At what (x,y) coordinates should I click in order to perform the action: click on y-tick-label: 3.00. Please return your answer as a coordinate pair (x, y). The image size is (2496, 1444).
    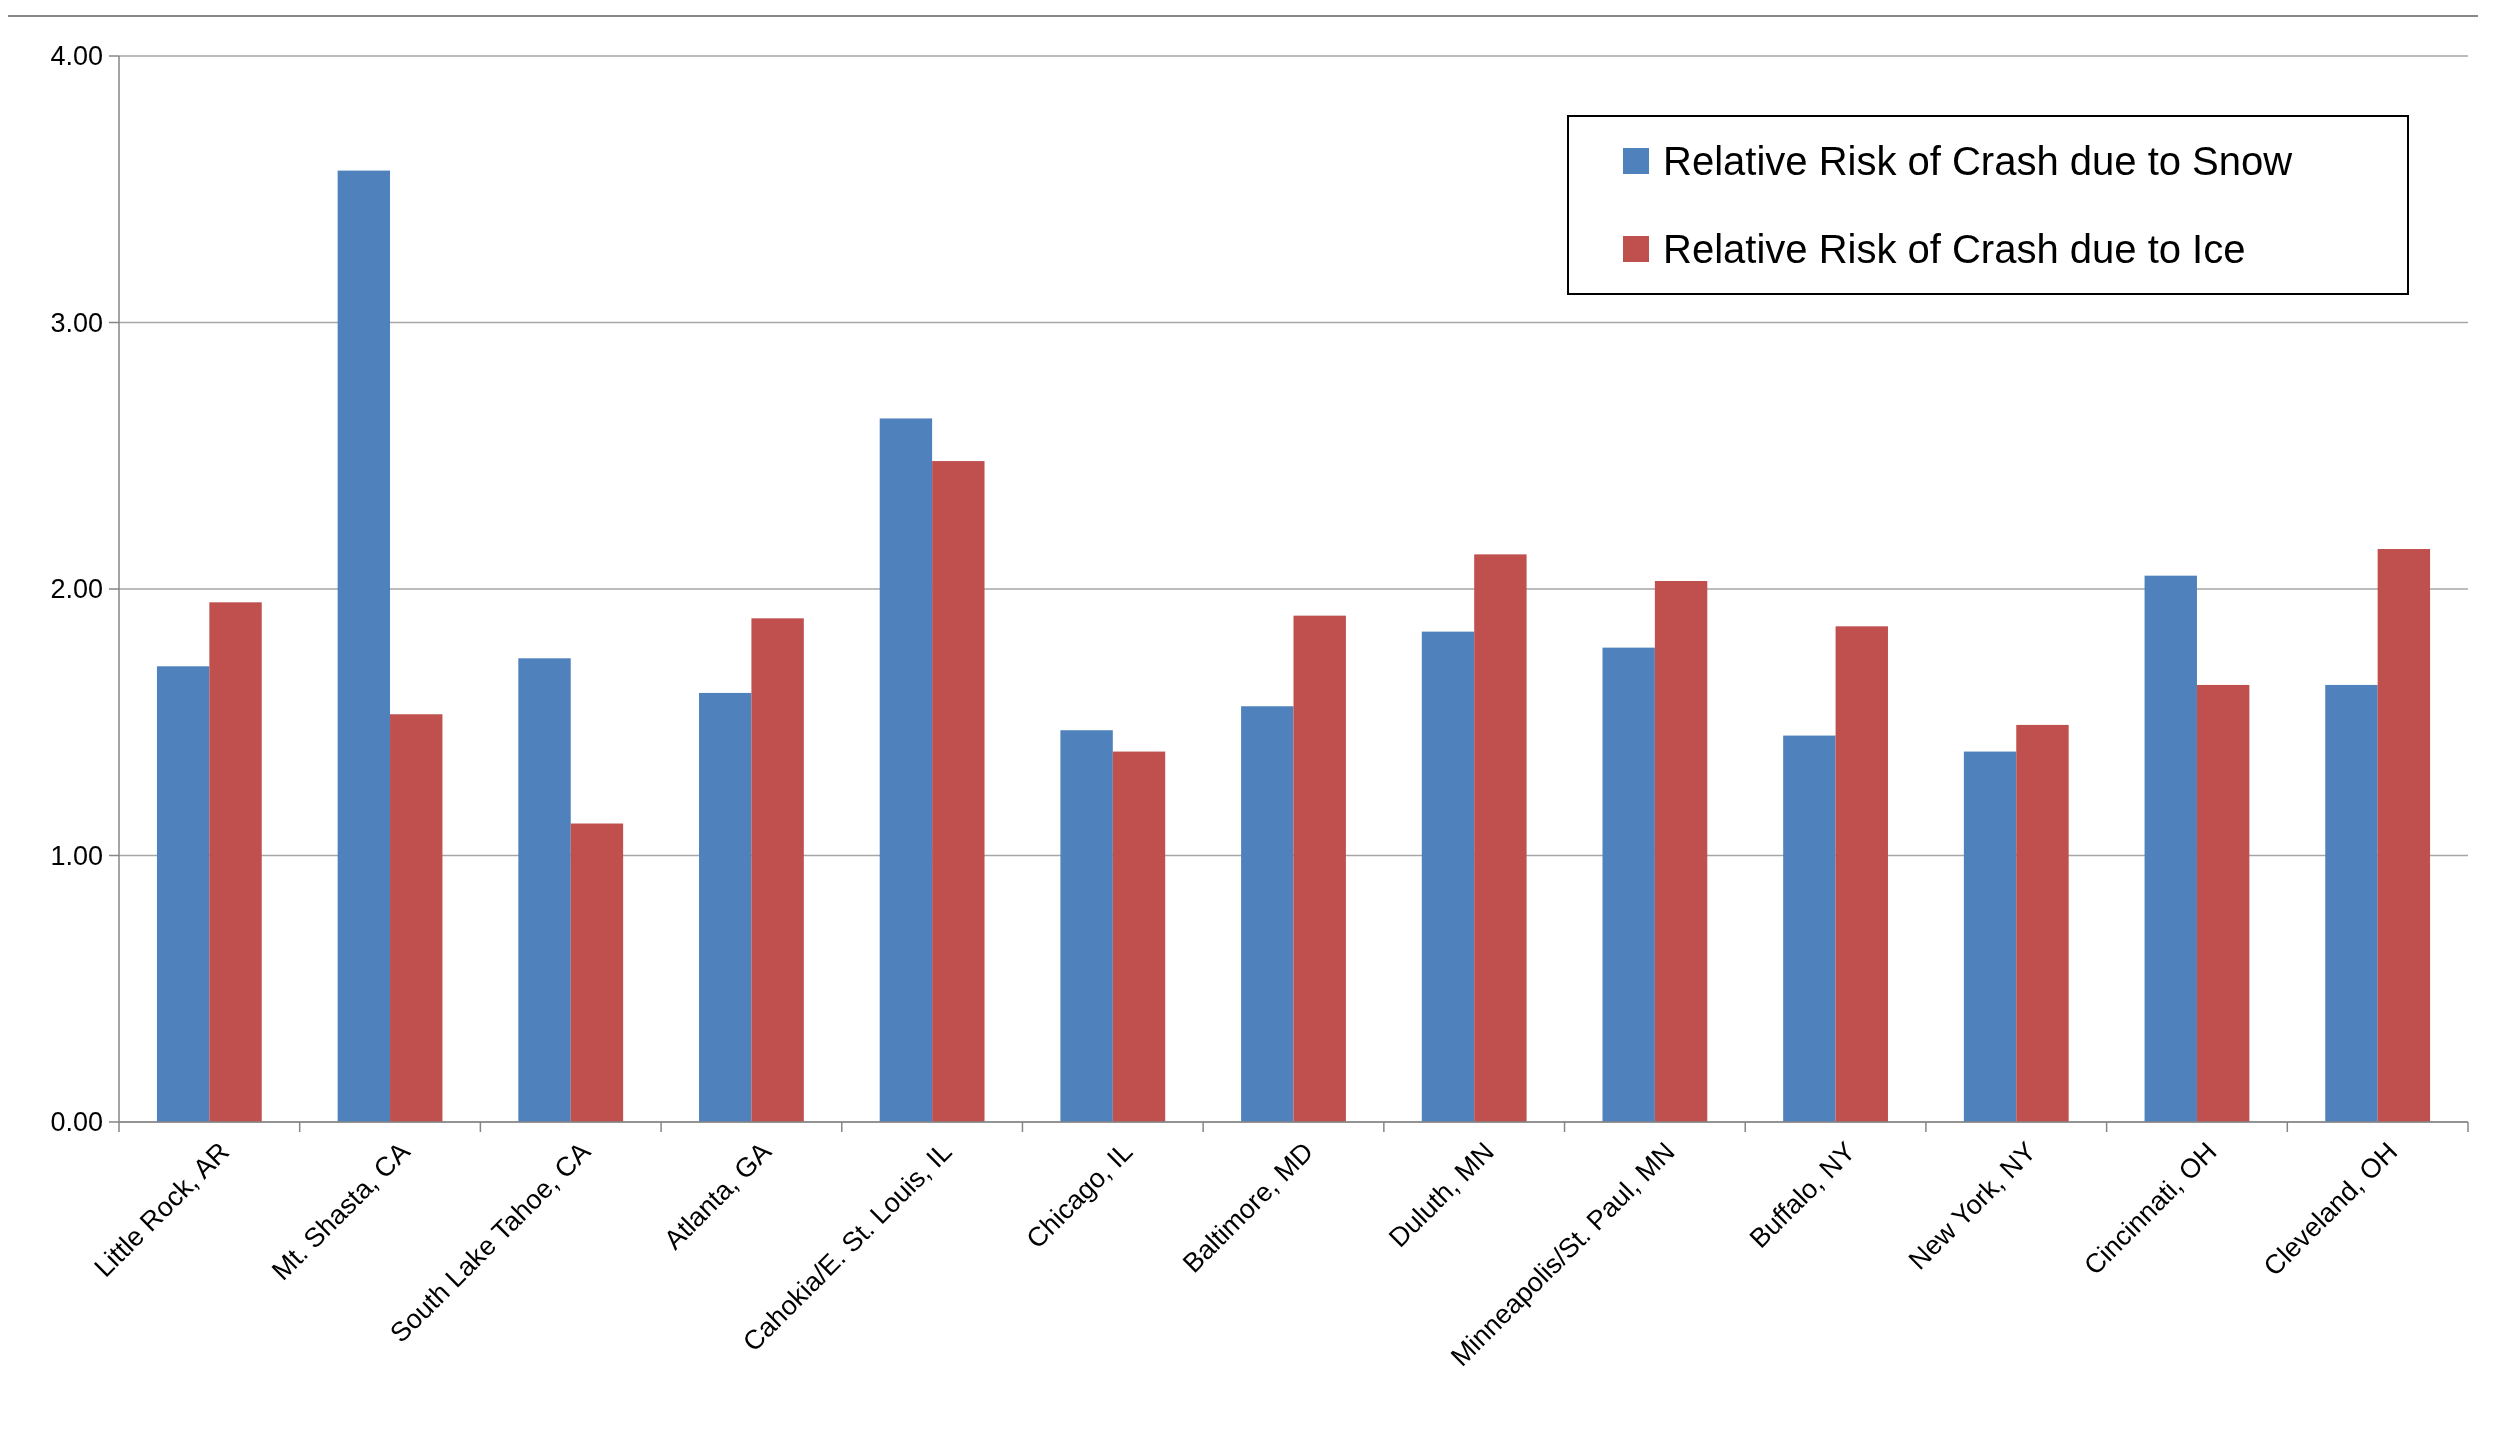
    Looking at the image, I should click on (76, 322).